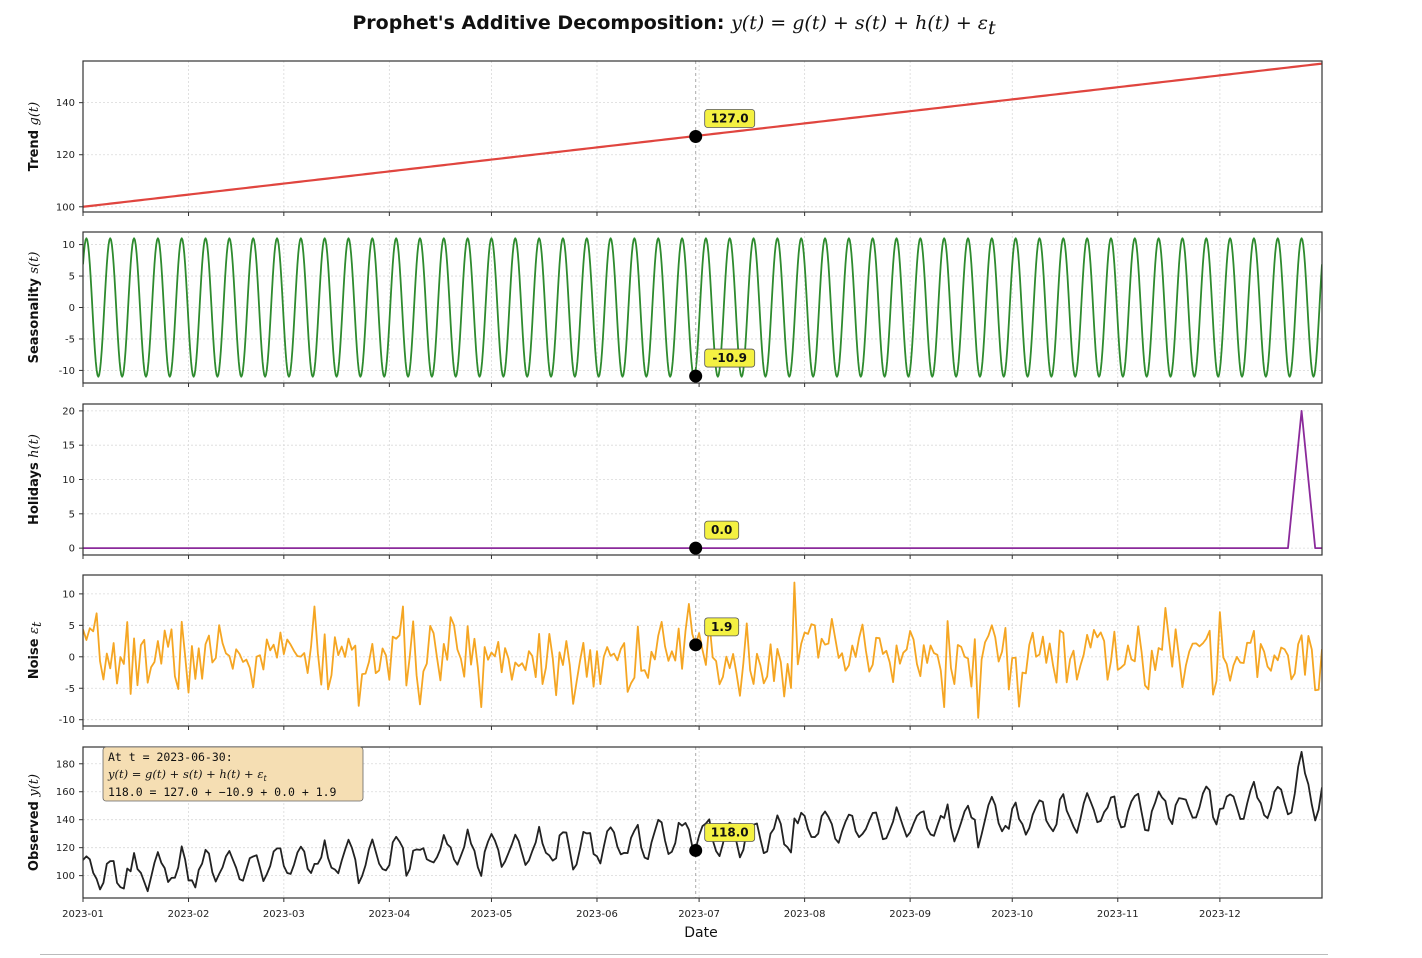  Describe the element at coordinates (34, 114) in the screenshot. I see `y-axis-label-math: g(t)` at that location.